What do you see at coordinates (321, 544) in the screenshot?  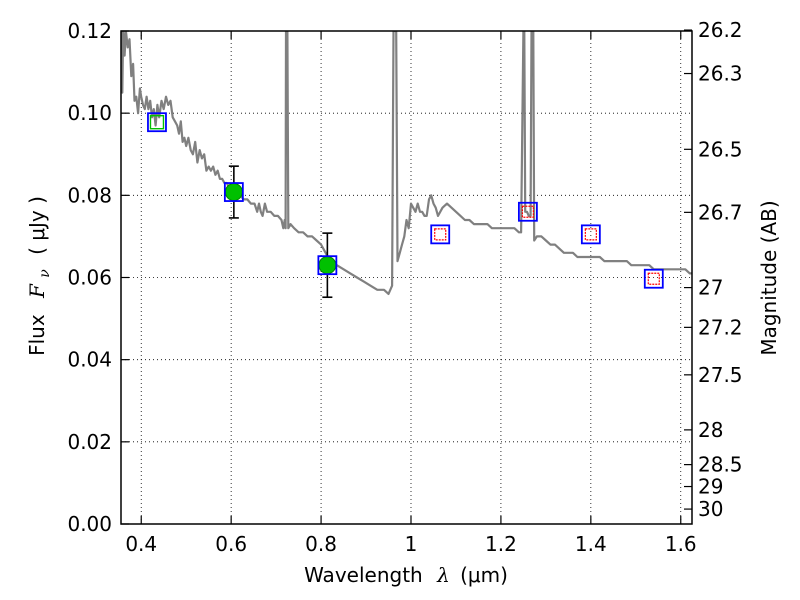 I see `x-tick-label: 0.8` at bounding box center [321, 544].